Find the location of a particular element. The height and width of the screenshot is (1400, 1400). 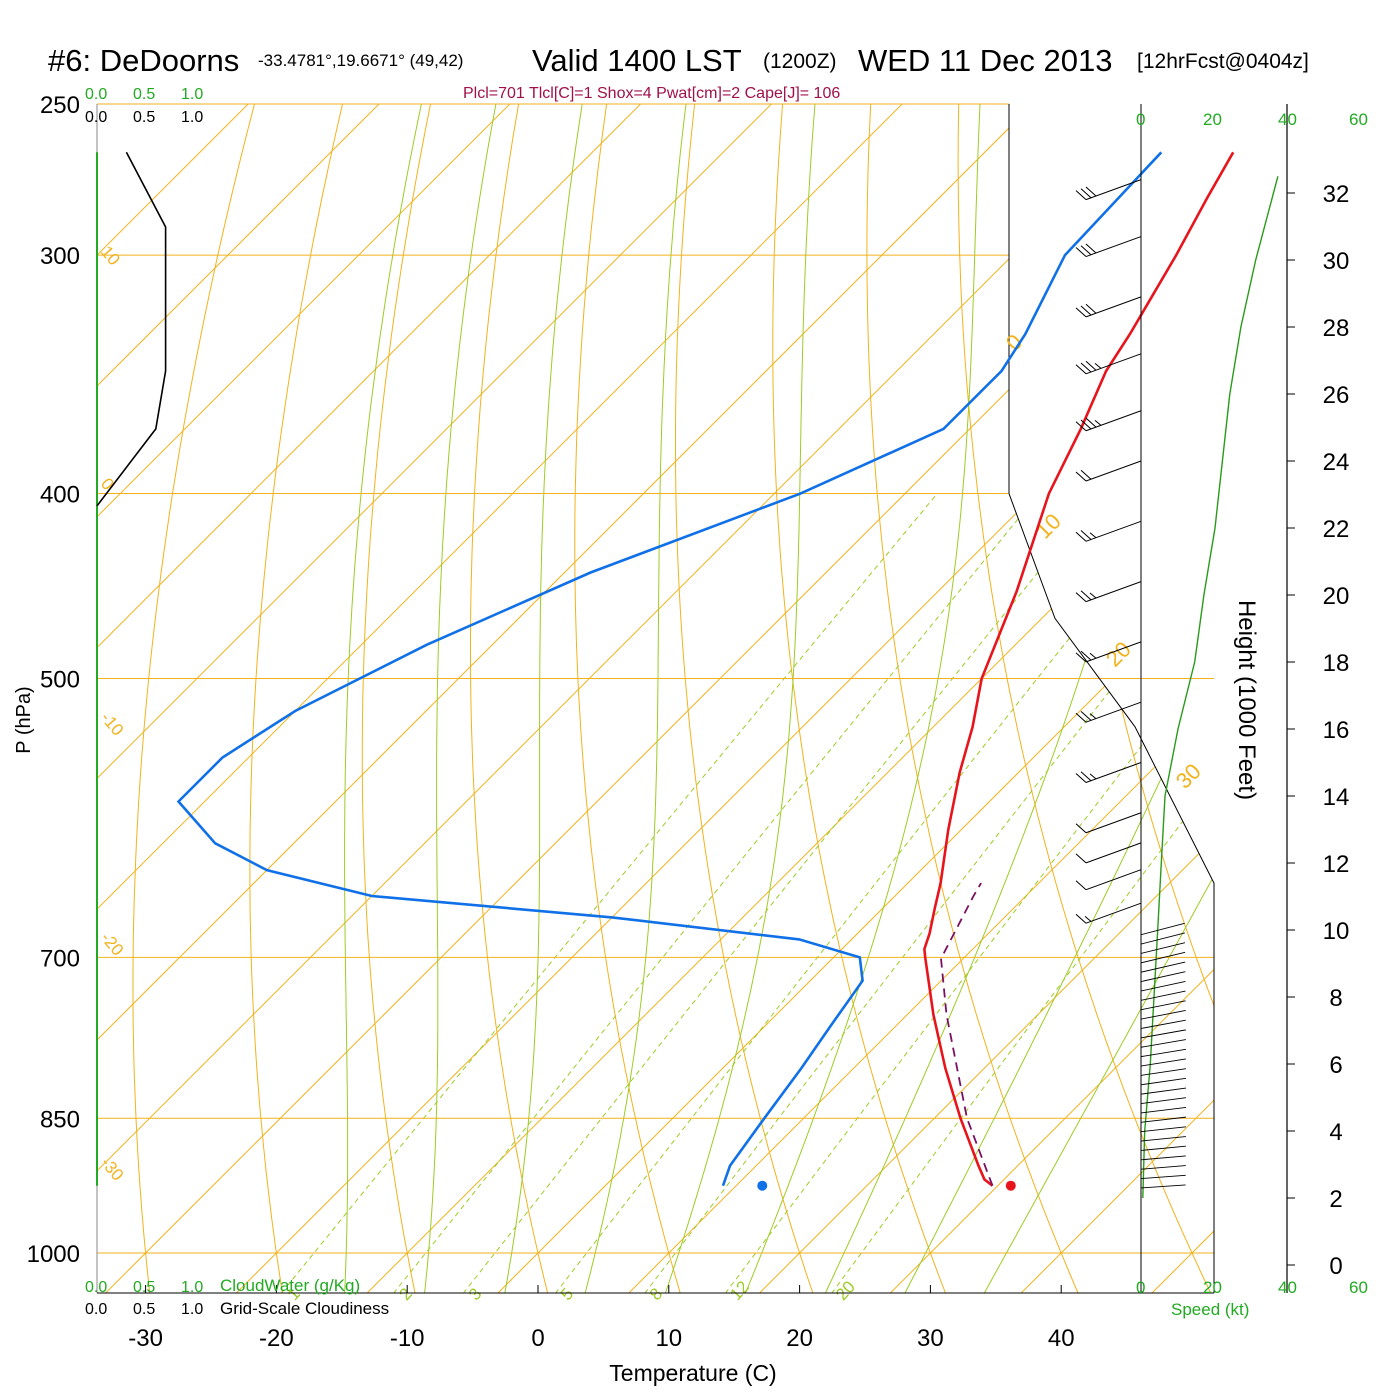

station-title: #6: DeDoorns is located at coordinates (143, 60).